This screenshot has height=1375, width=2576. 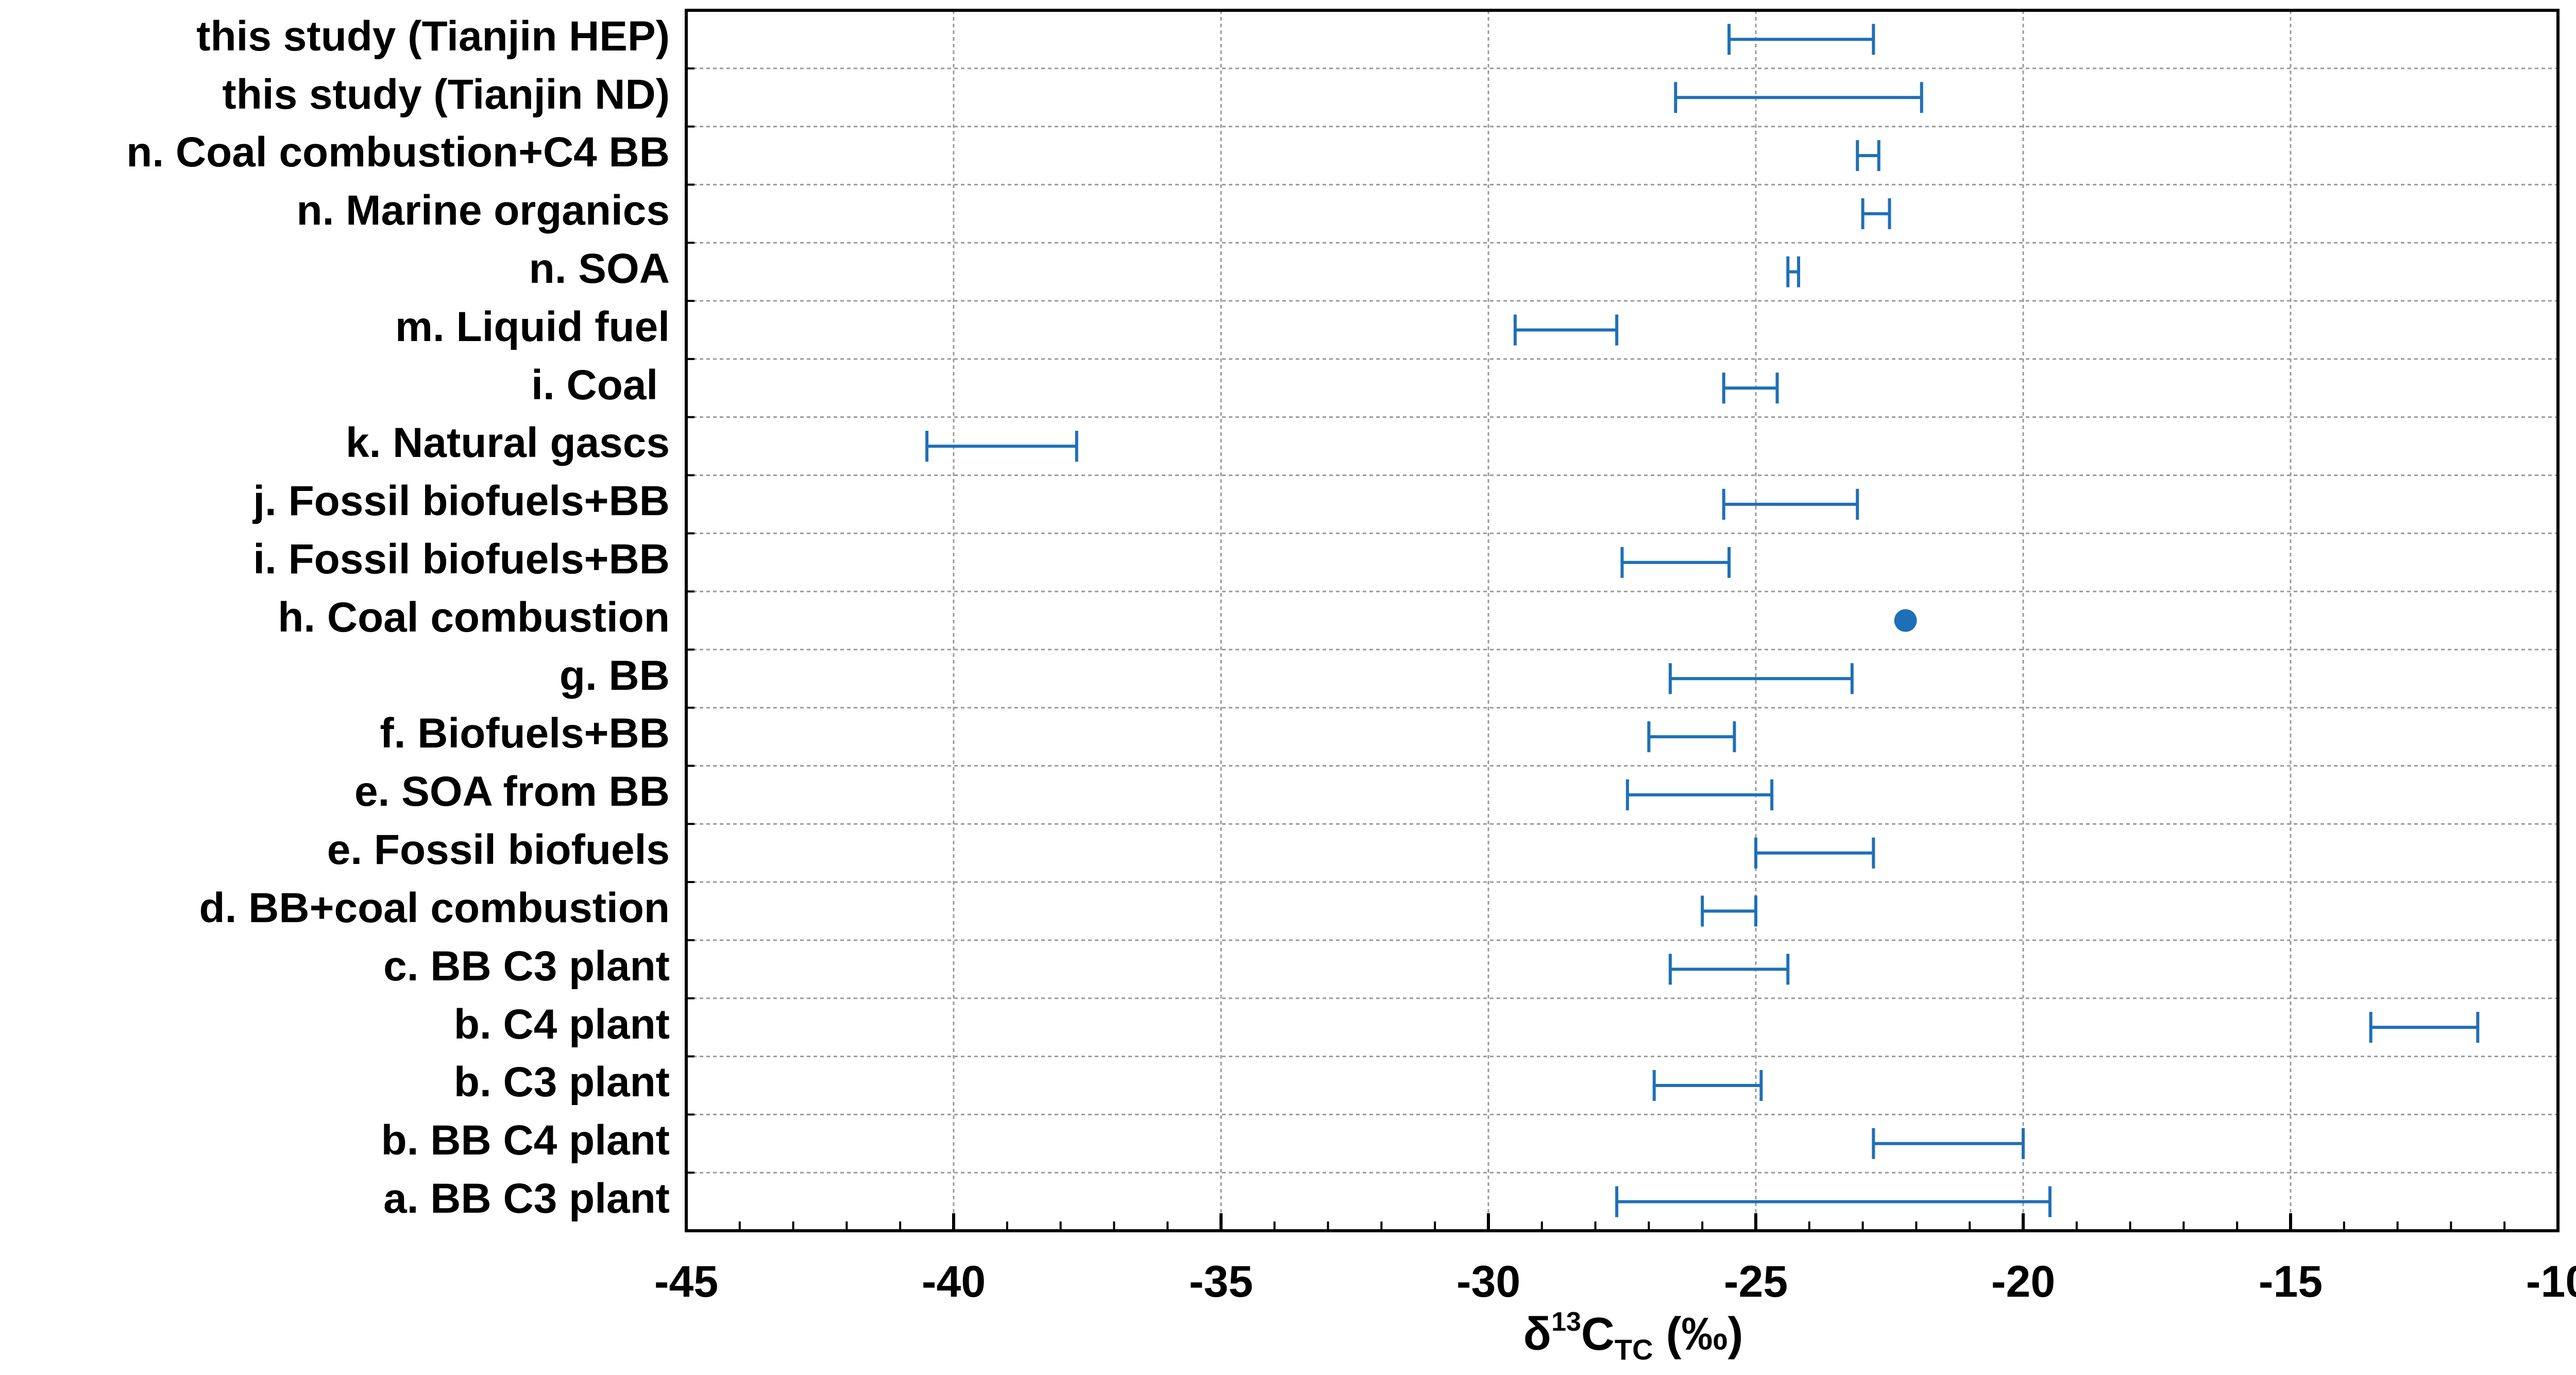 What do you see at coordinates (2551, 1281) in the screenshot?
I see `x-tick-label: -10` at bounding box center [2551, 1281].